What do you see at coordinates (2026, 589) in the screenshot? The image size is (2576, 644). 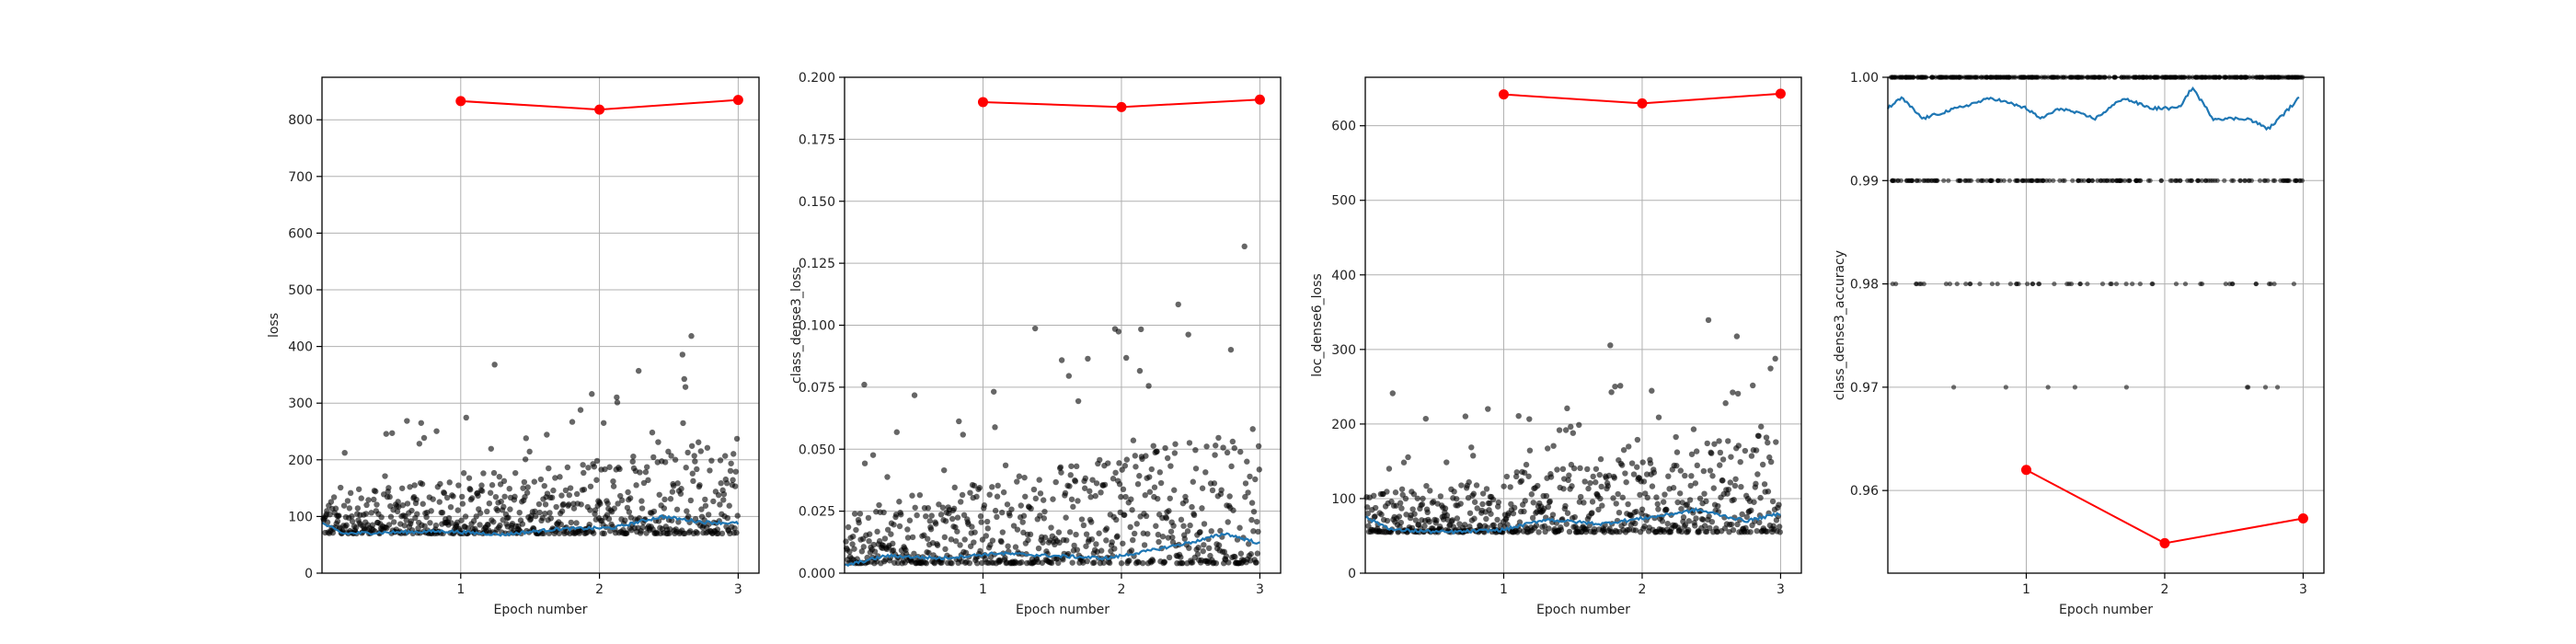 I see `x-tick-label: 1` at bounding box center [2026, 589].